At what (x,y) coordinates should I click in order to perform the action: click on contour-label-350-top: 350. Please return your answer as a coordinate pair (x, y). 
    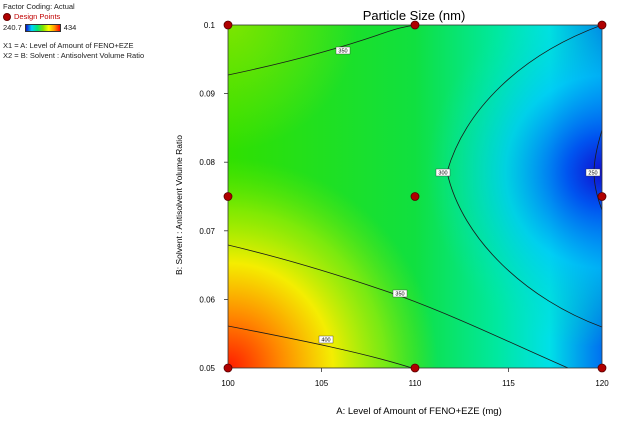
    Looking at the image, I should click on (343, 50).